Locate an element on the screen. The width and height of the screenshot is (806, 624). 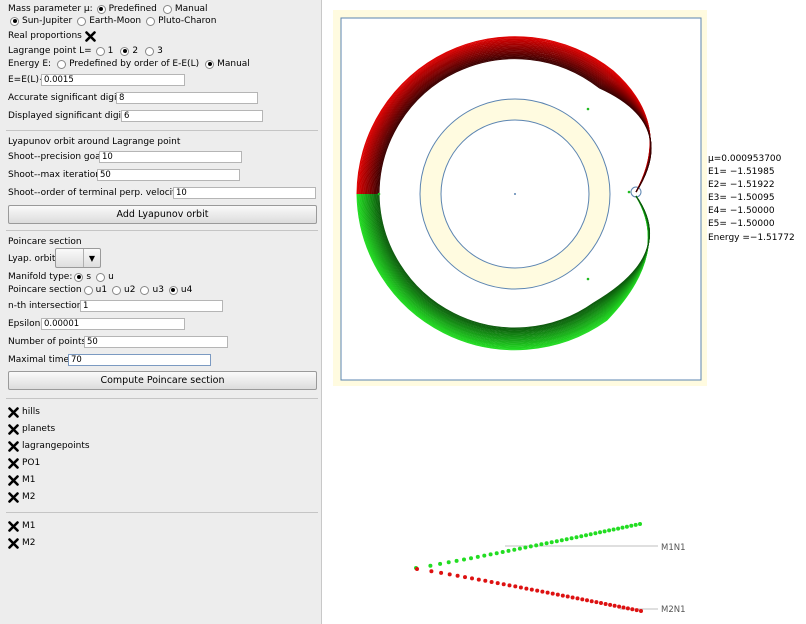
npoints-input: 50 is located at coordinates (156, 342).